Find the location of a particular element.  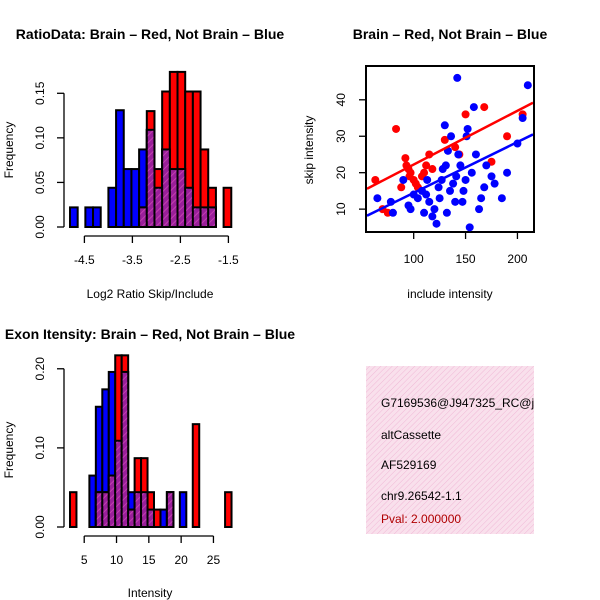

ratio-histogram-x-tick-label: -4.5 is located at coordinates (84, 260).